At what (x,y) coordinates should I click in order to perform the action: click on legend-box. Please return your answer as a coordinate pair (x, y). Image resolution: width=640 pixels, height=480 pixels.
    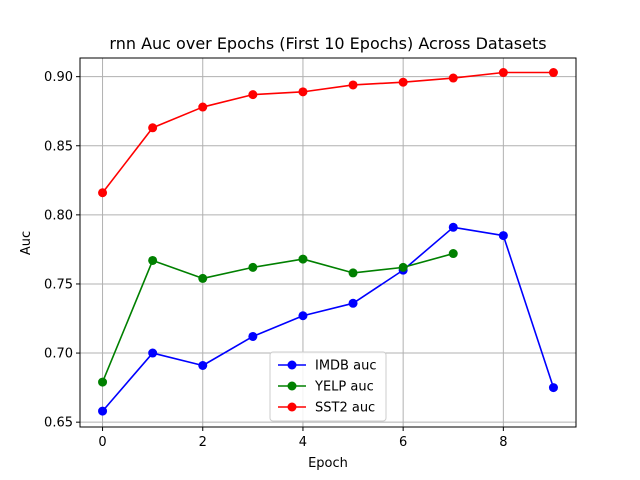
    Looking at the image, I should click on (328, 386).